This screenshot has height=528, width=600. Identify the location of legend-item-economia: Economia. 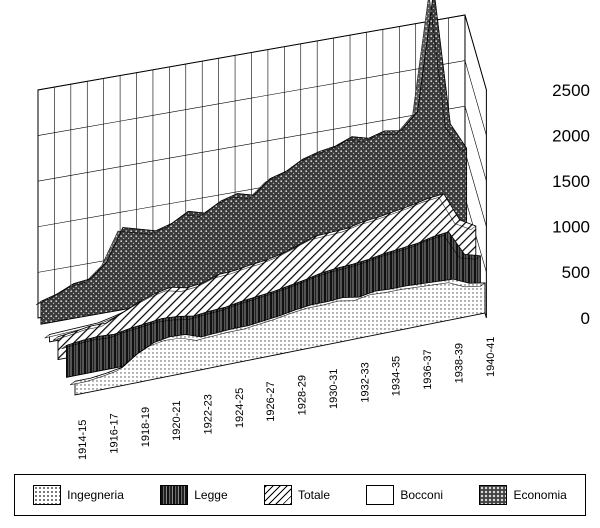
(523, 495).